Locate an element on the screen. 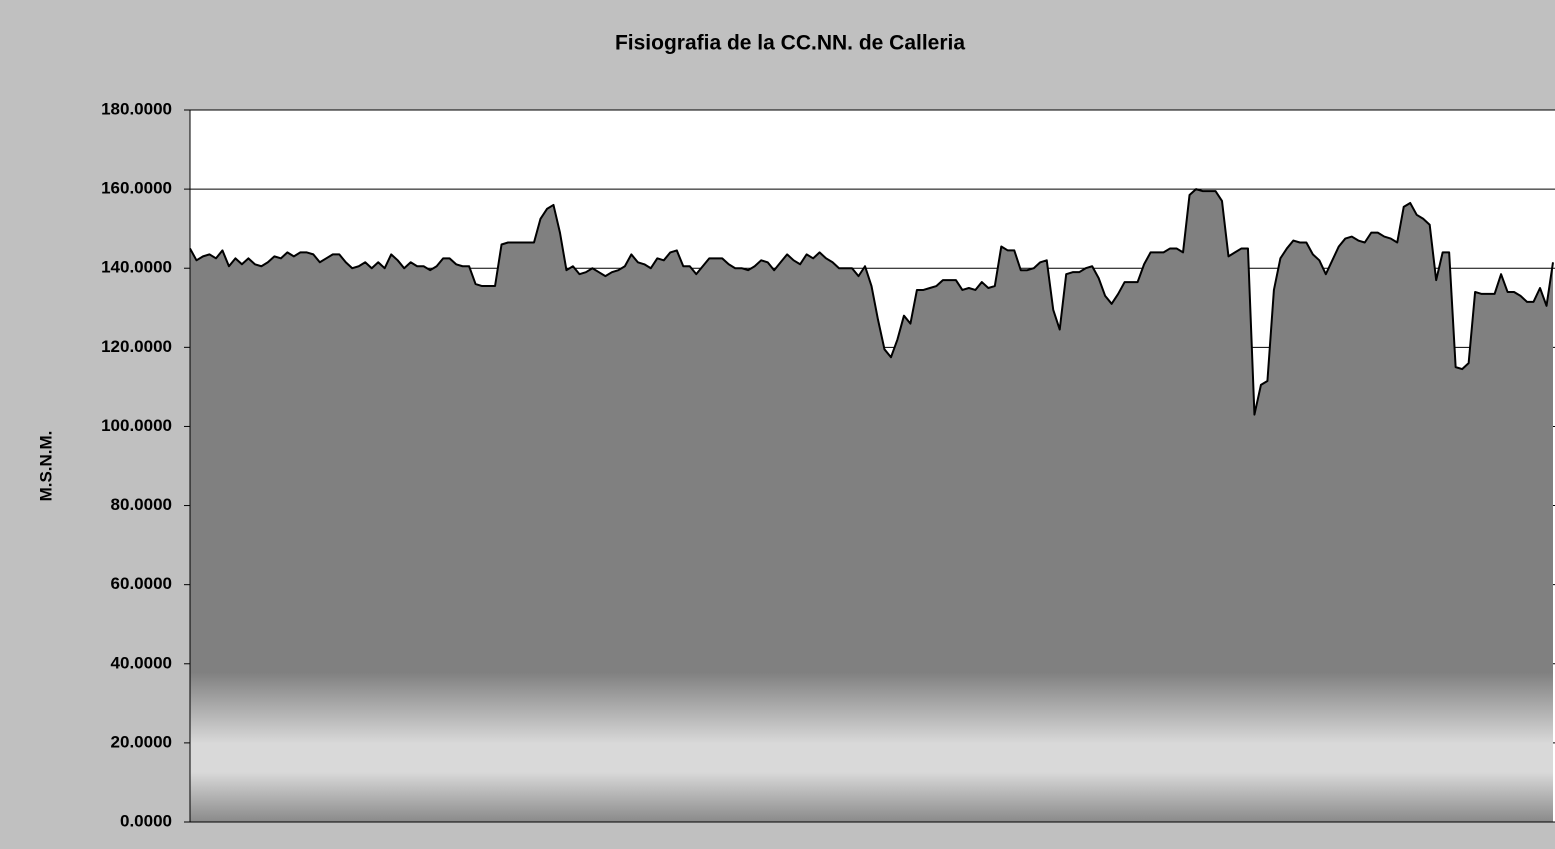 The image size is (1555, 849). y-tick-label: 100.0000 is located at coordinates (136, 425).